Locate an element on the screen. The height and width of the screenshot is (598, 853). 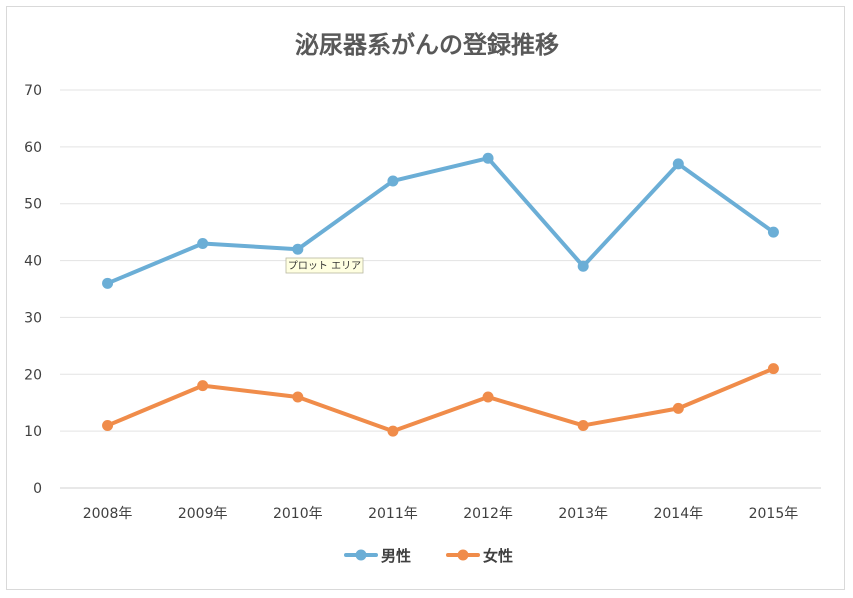
y-axis-ticks: 0 10 20 30 40 50 60 70 is located at coordinates (33, 290).